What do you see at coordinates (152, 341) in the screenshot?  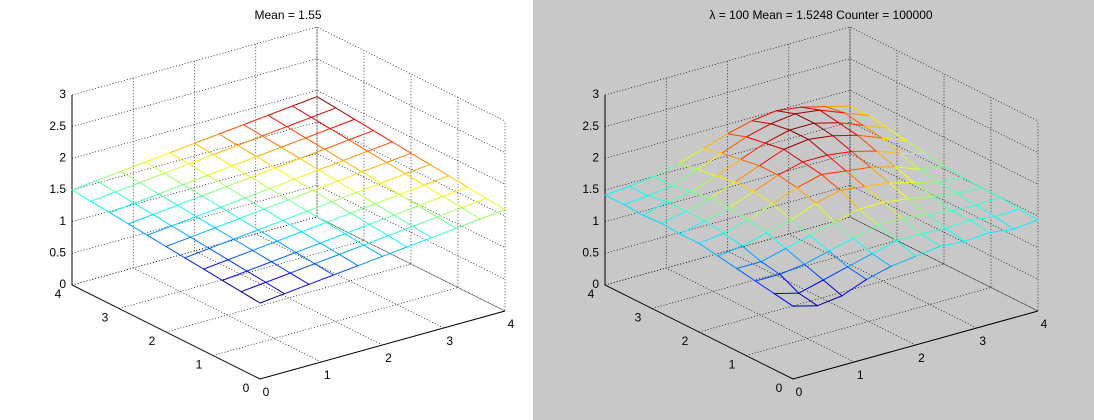 I see `y-tick-label: 2` at bounding box center [152, 341].